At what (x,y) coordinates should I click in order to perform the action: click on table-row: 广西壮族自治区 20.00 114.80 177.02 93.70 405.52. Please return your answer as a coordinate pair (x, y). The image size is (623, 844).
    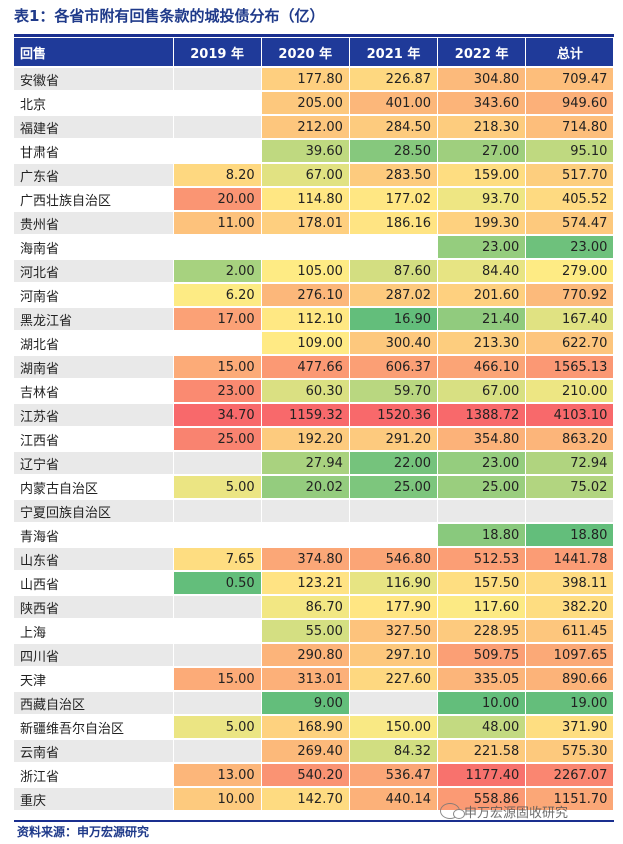
    Looking at the image, I should click on (314, 198).